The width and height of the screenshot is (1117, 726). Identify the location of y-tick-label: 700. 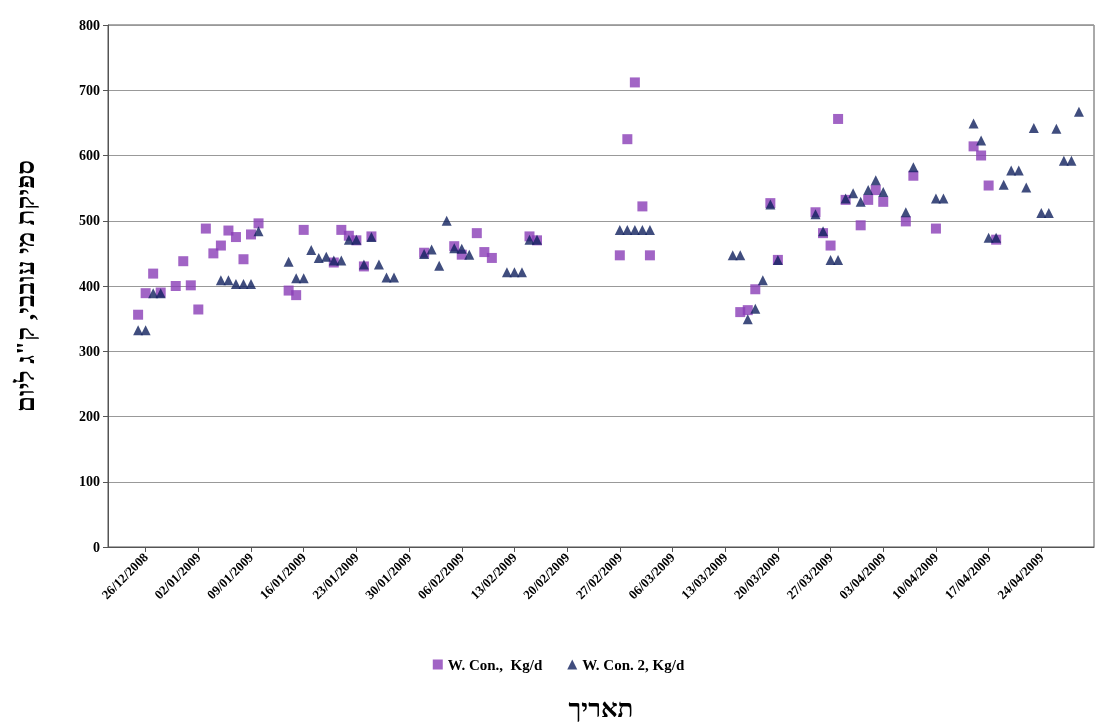
(89, 90).